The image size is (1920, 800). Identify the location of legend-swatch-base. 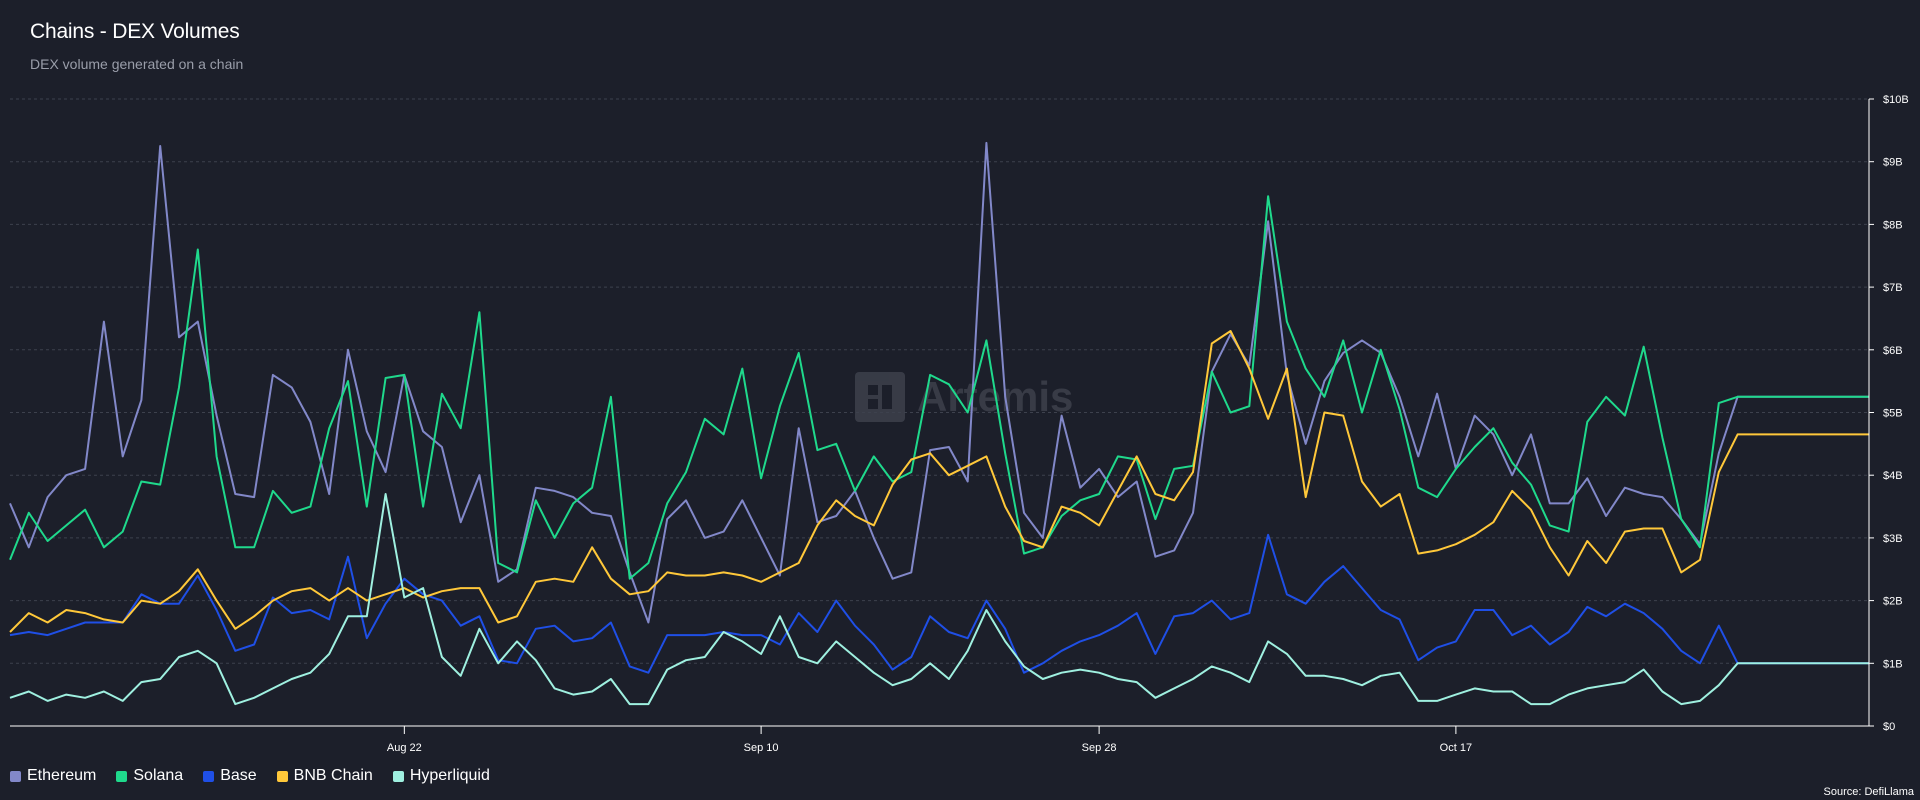
(209, 776).